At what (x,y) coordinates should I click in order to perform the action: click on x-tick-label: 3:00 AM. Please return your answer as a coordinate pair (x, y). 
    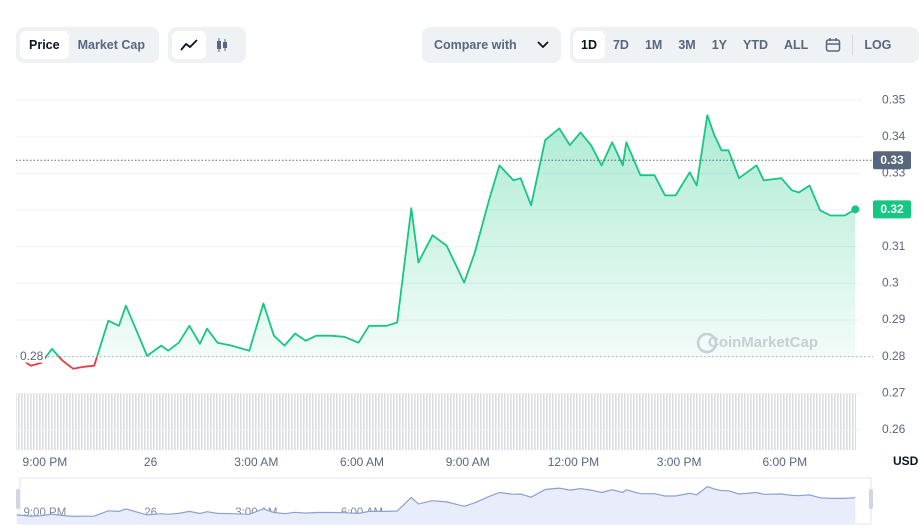
    Looking at the image, I should click on (256, 462).